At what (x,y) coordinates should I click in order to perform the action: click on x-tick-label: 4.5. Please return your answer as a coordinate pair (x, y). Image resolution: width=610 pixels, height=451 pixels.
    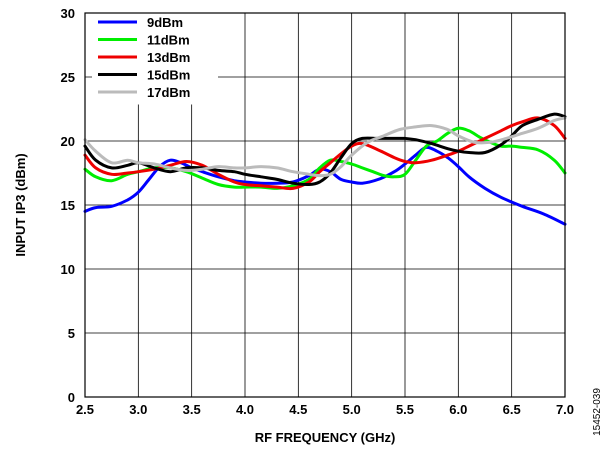
    Looking at the image, I should click on (298, 409).